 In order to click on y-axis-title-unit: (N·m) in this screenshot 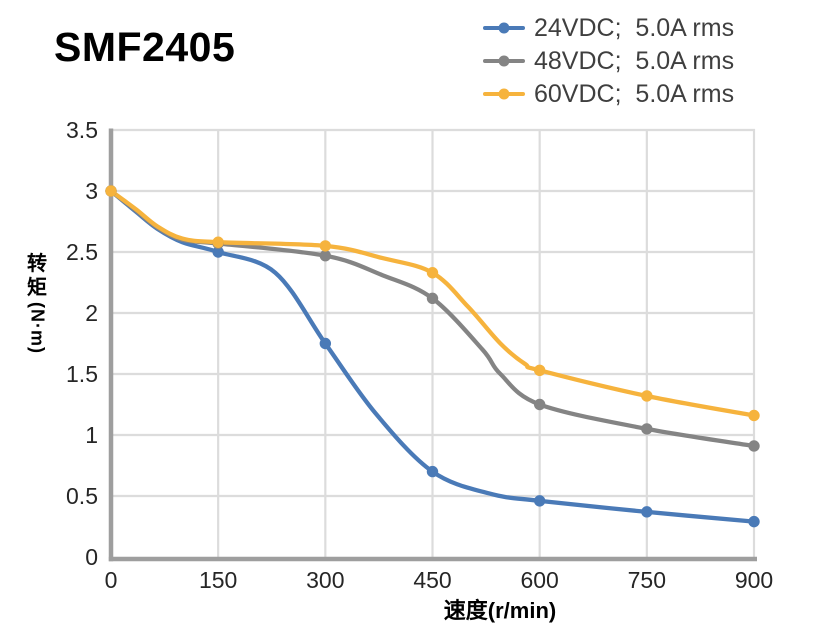, I will do `click(37, 328)`.